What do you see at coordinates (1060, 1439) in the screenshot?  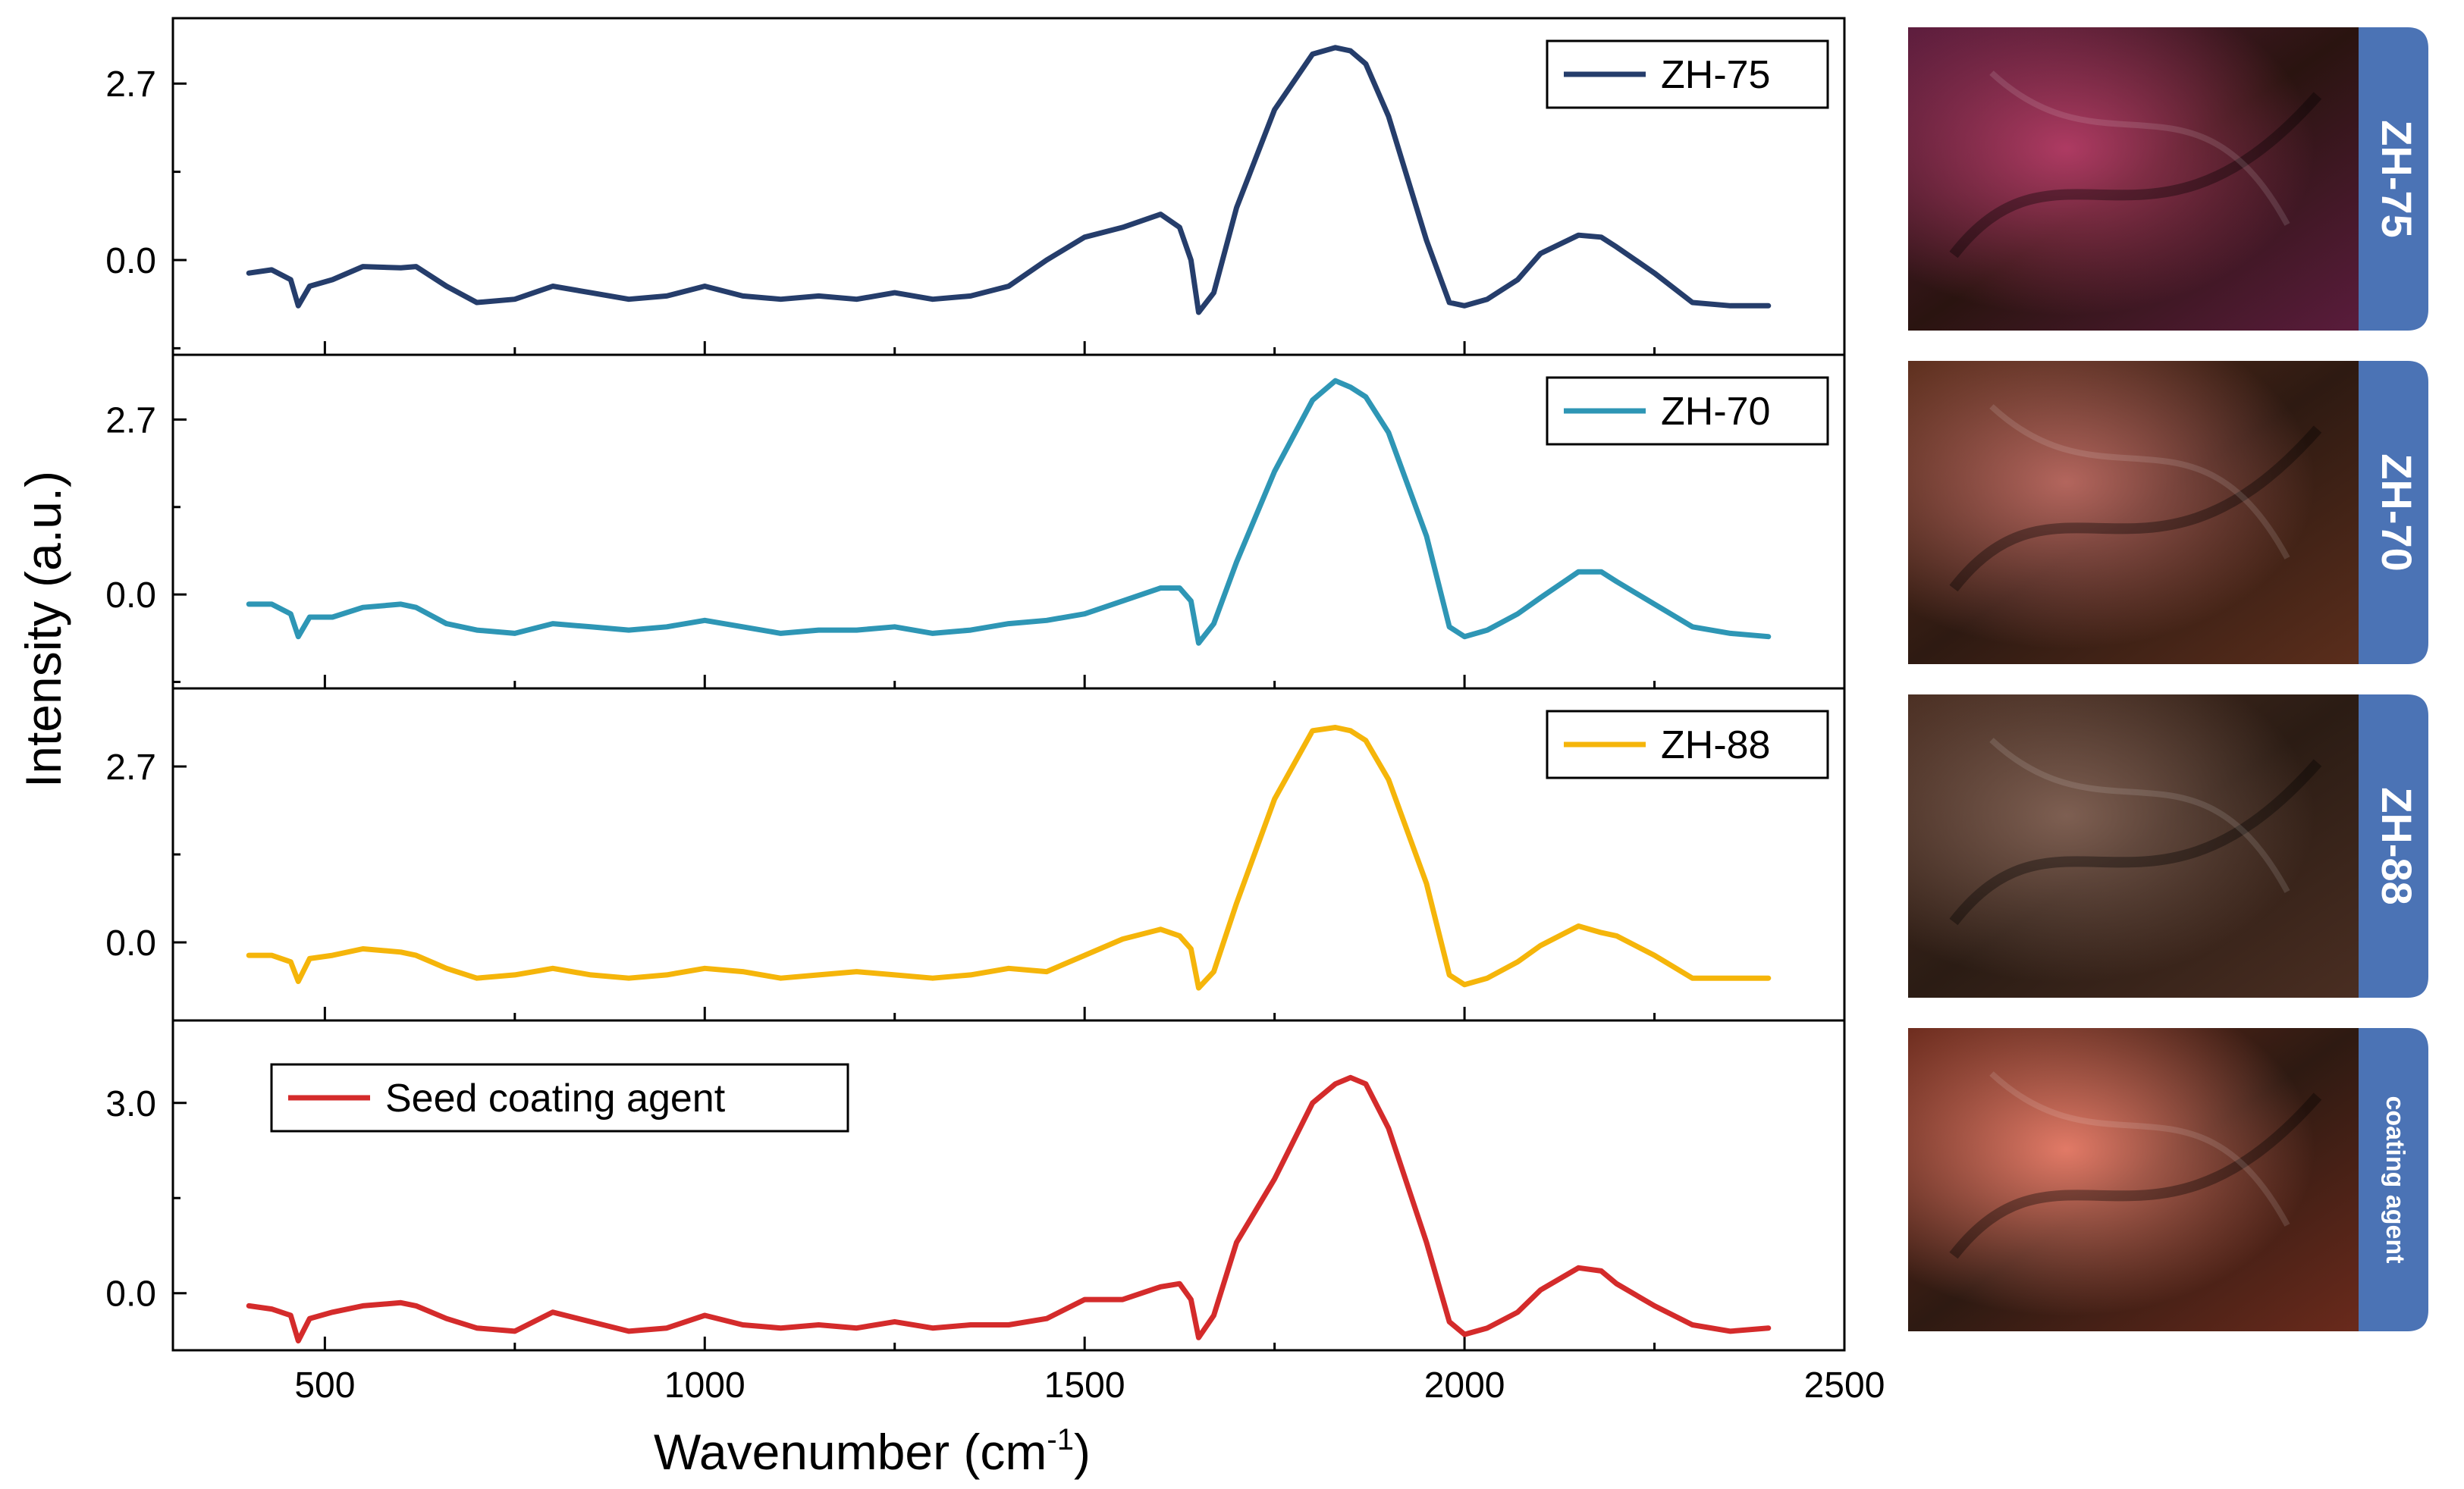 I see `x-axis-title-superscript: -1` at bounding box center [1060, 1439].